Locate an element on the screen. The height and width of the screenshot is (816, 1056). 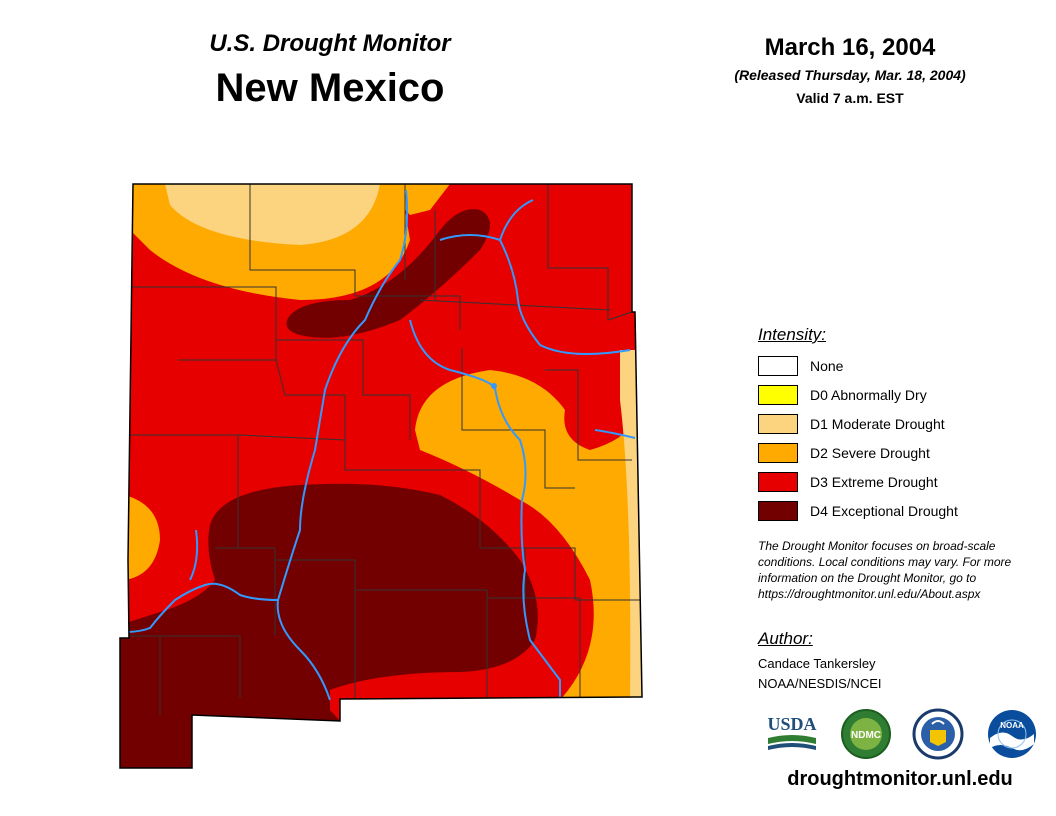
legend-label: D3 Extreme Drought is located at coordinates (874, 482).